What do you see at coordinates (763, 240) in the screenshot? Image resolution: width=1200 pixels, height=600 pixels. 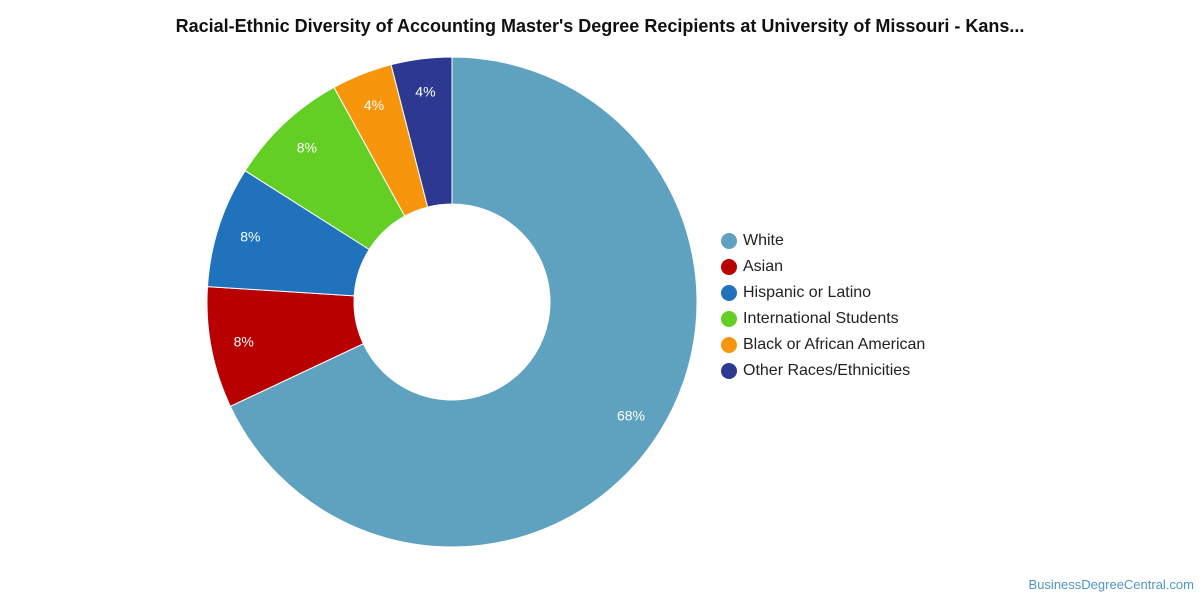 I see `legend-label: White` at bounding box center [763, 240].